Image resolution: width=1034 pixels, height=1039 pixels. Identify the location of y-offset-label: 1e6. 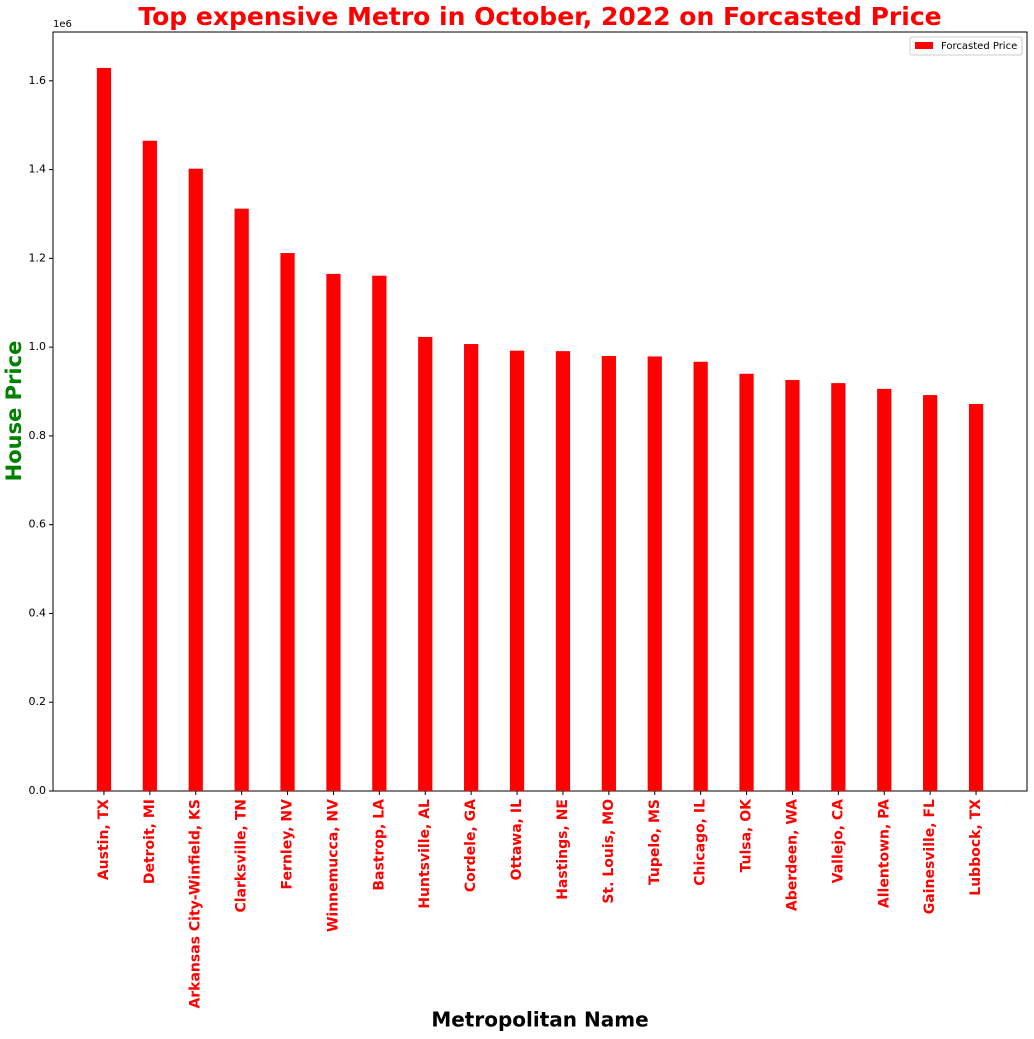
(62, 24).